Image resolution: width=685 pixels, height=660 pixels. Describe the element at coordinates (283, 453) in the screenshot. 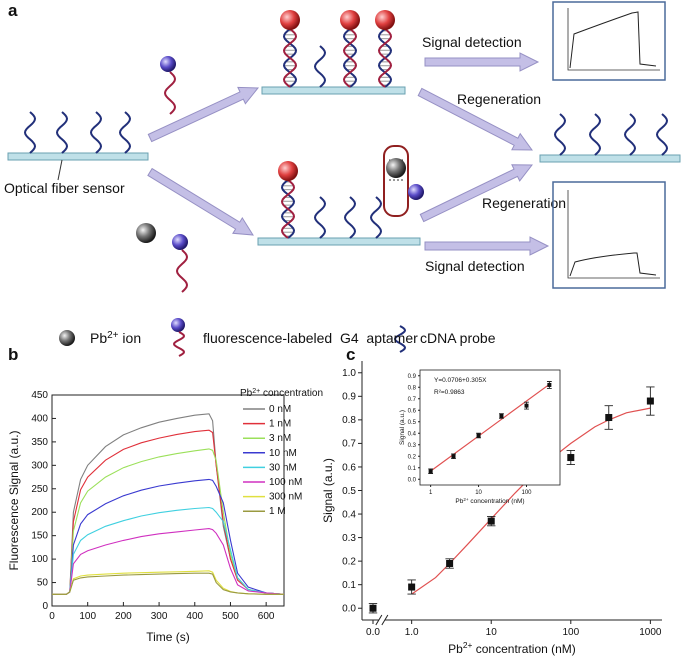

I see `legend-label: 10 nM` at that location.